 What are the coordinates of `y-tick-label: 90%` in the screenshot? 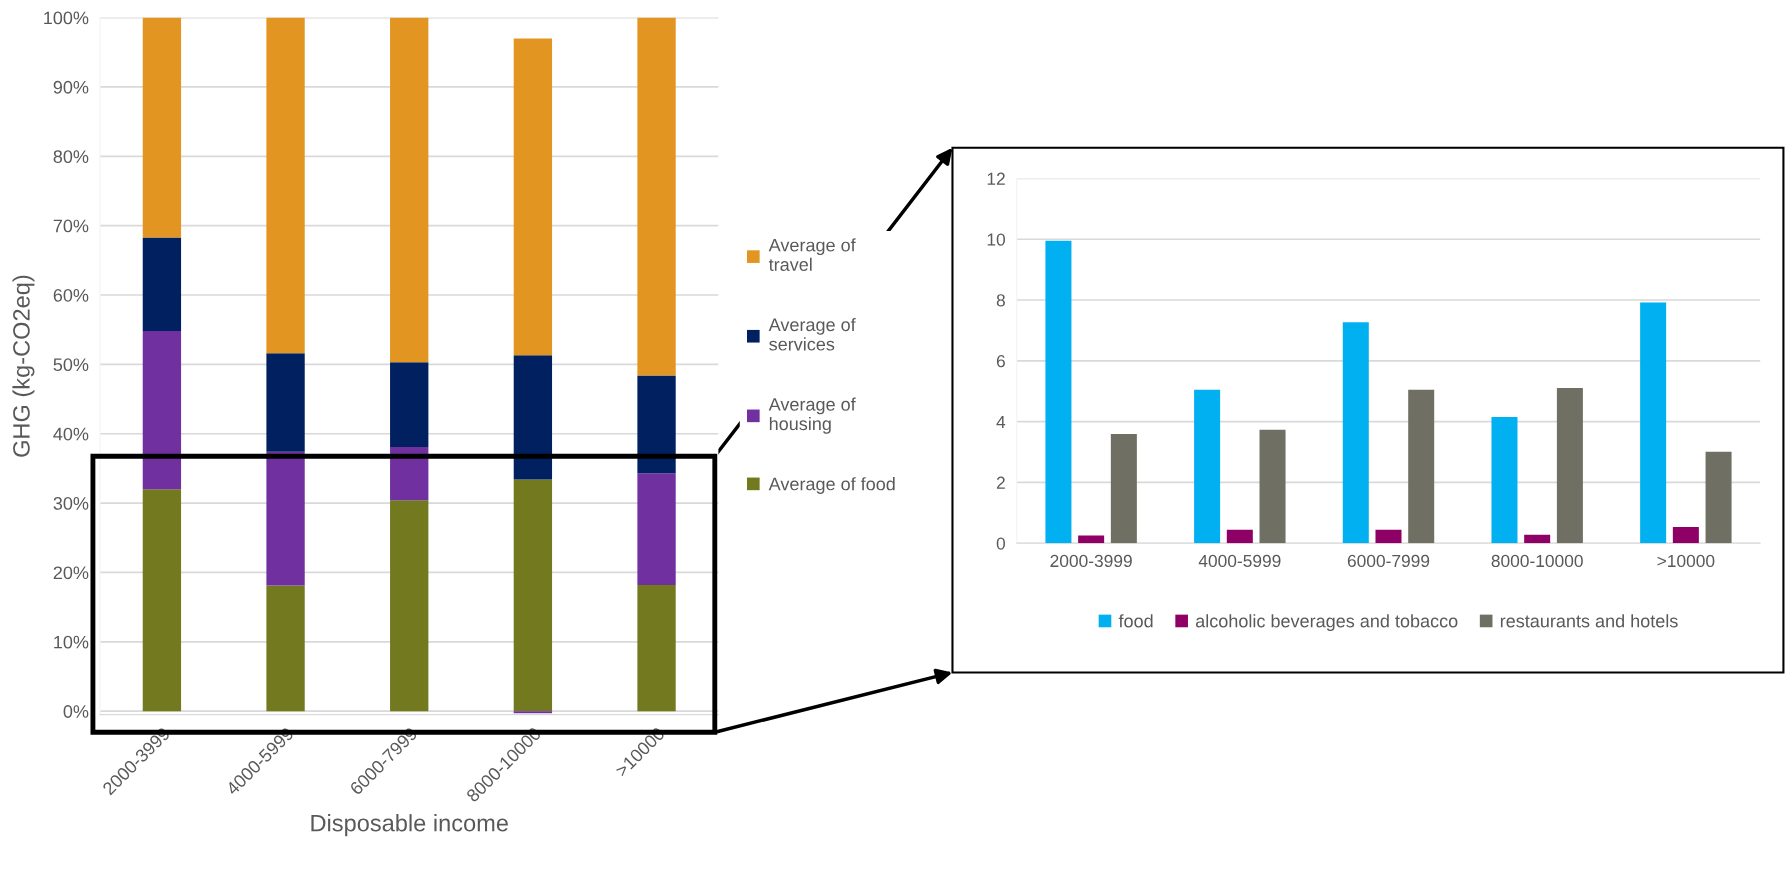 It's located at (71, 87).